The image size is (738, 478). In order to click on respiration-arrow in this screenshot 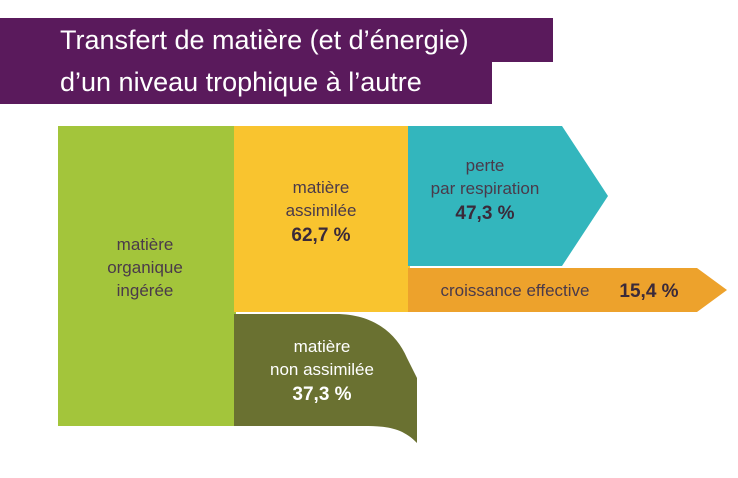, I will do `click(508, 196)`.